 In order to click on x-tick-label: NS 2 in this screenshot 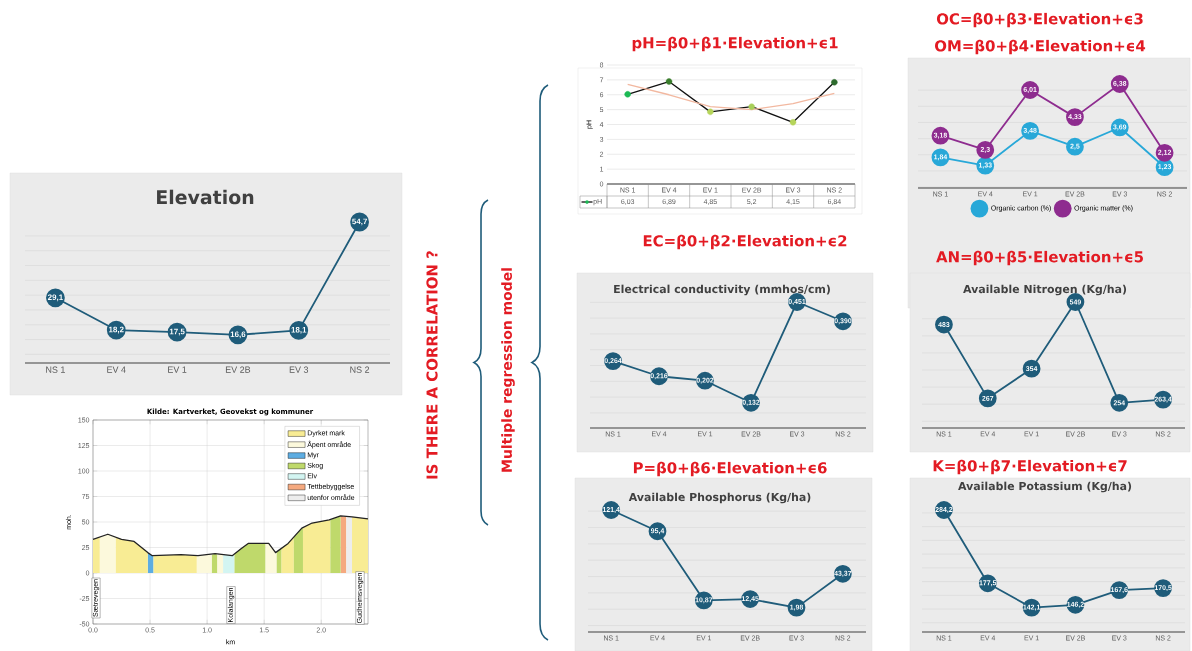, I will do `click(360, 369)`.